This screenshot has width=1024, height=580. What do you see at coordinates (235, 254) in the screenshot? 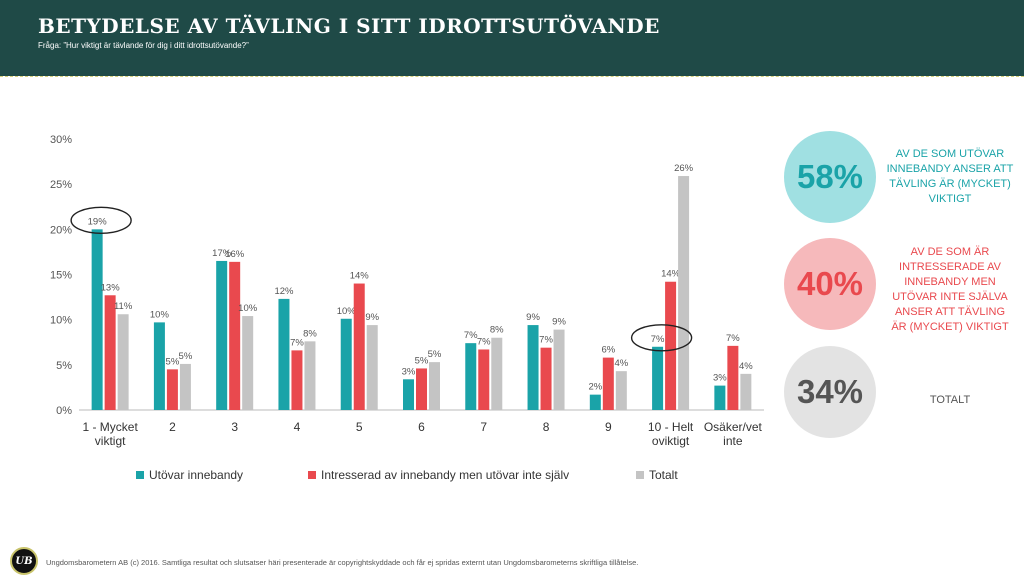
I see `data-label: 16%` at bounding box center [235, 254].